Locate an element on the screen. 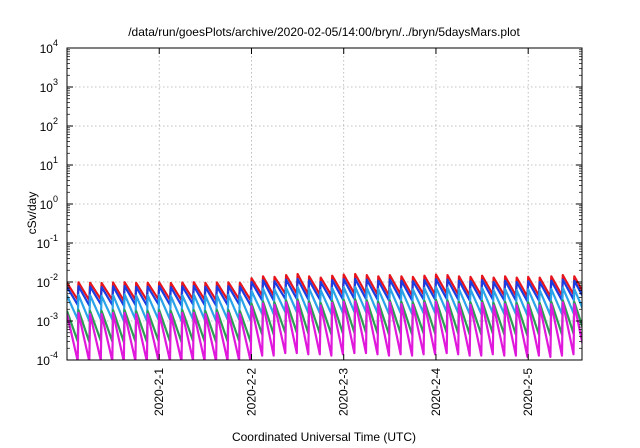 This screenshot has height=448, width=640. y-tick-label: 10² is located at coordinates (49, 125).